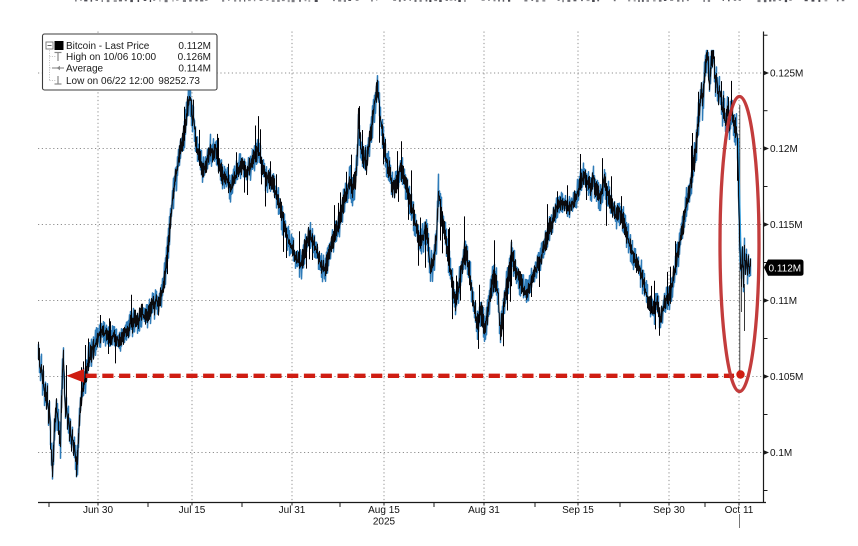  Describe the element at coordinates (179, 81) in the screenshot. I see `svg-text: 98252.73` at that location.